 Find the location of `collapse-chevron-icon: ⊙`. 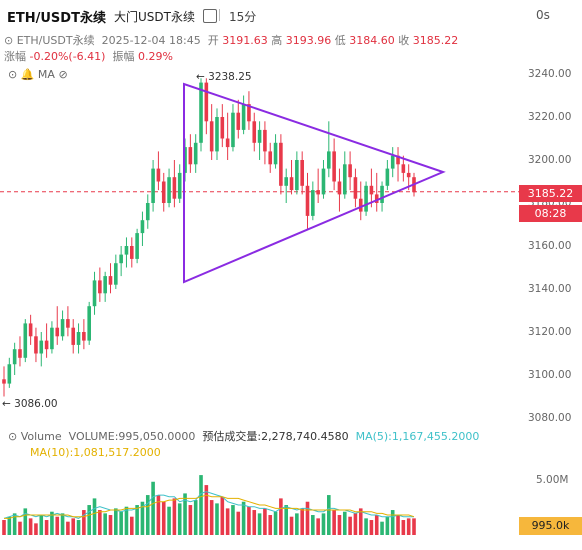

collapse-chevron-icon: ⊙ is located at coordinates (9, 40).